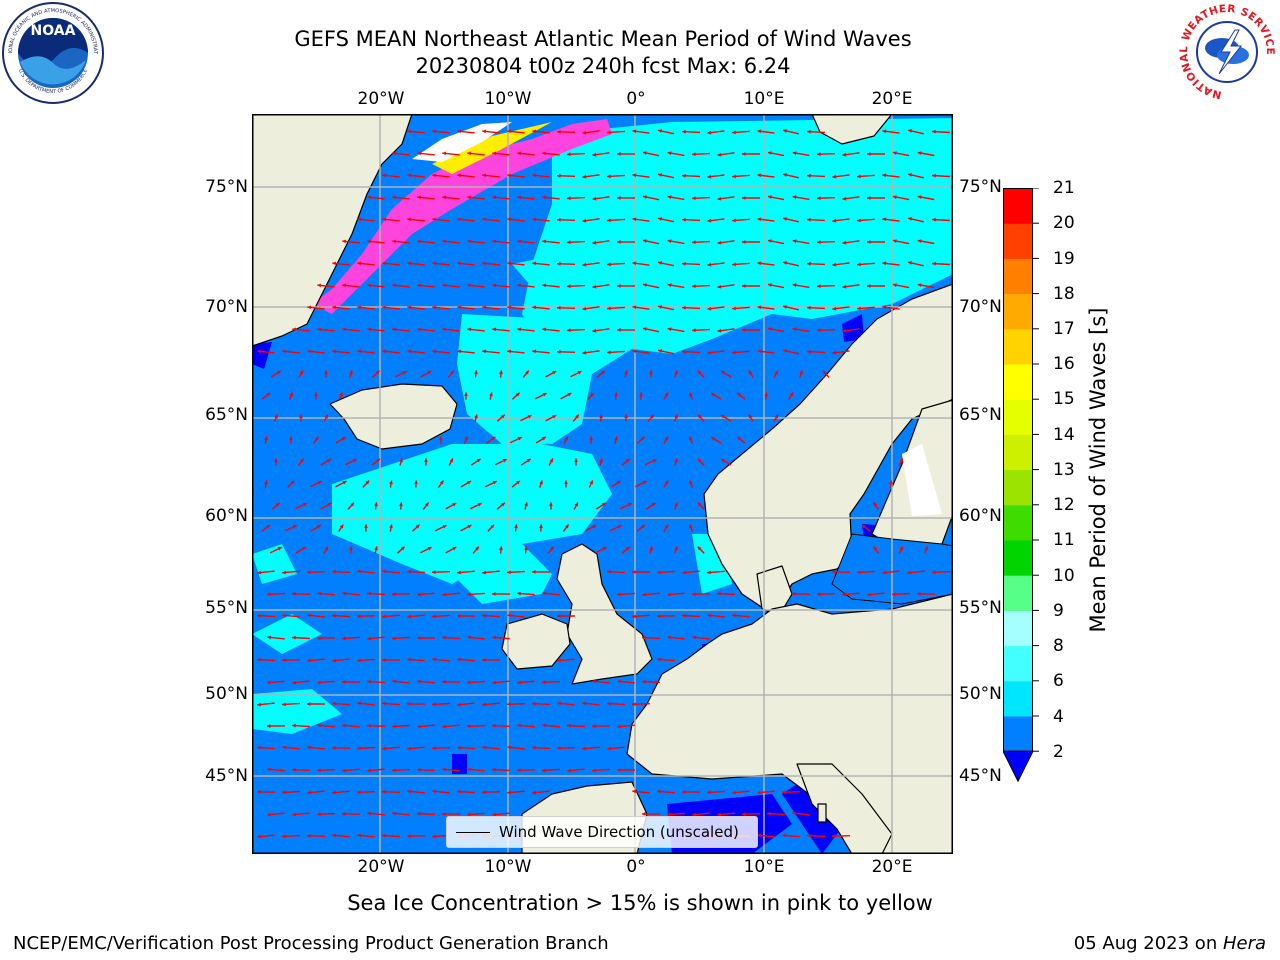  What do you see at coordinates (1064, 505) in the screenshot?
I see `colorbar-tick-label: 12` at bounding box center [1064, 505].